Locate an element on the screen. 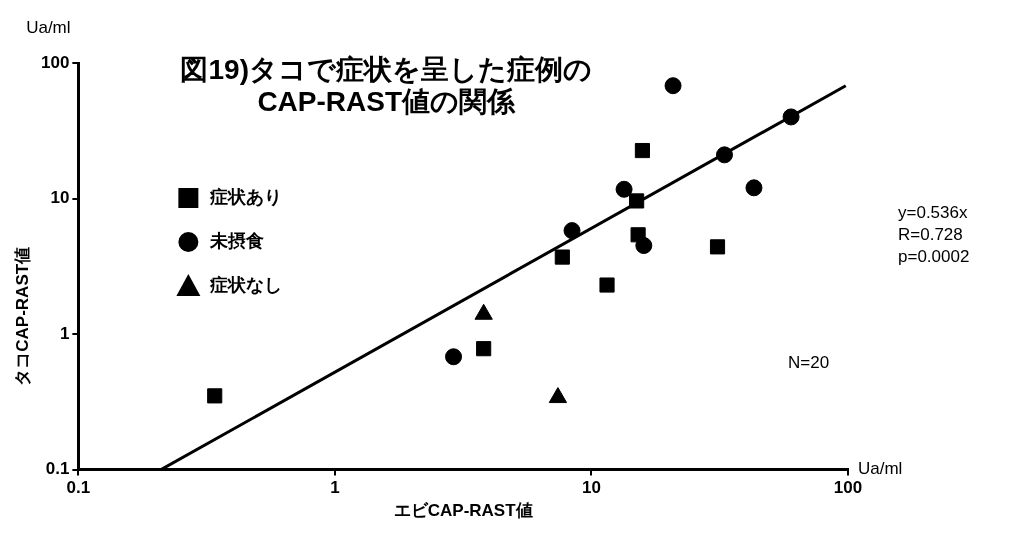 The height and width of the screenshot is (555, 1016). y-tick-label: 1 is located at coordinates (64, 333).